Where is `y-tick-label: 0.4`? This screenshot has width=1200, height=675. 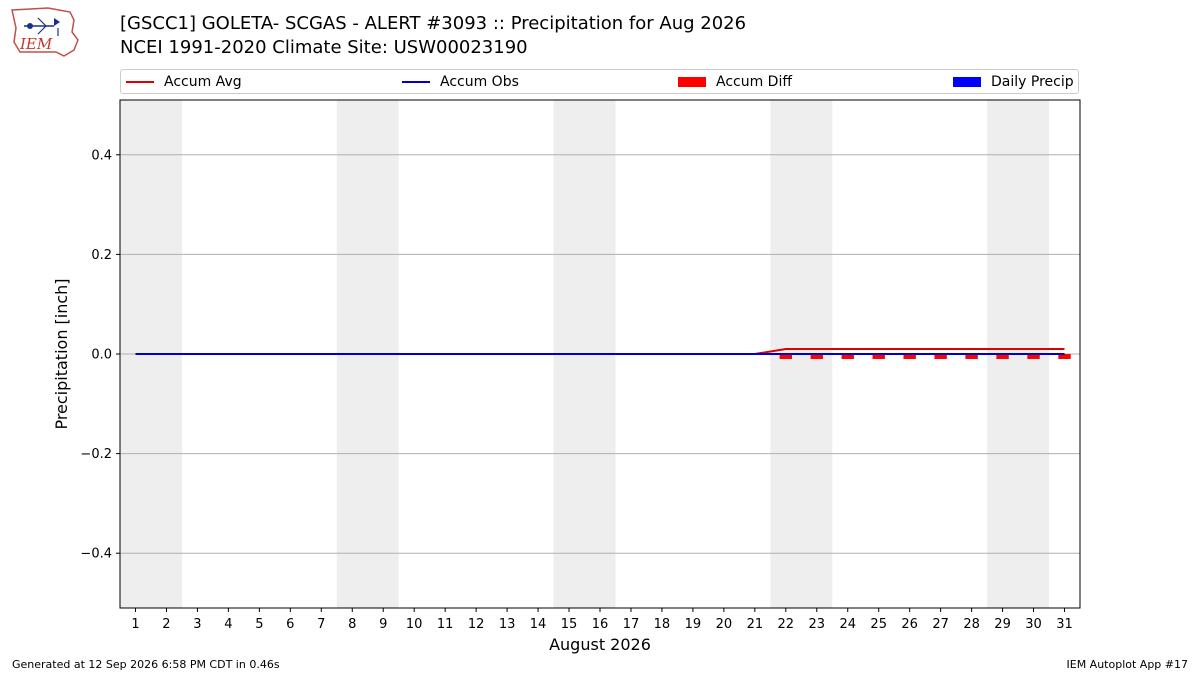
y-tick-label: 0.4 is located at coordinates (101, 155).